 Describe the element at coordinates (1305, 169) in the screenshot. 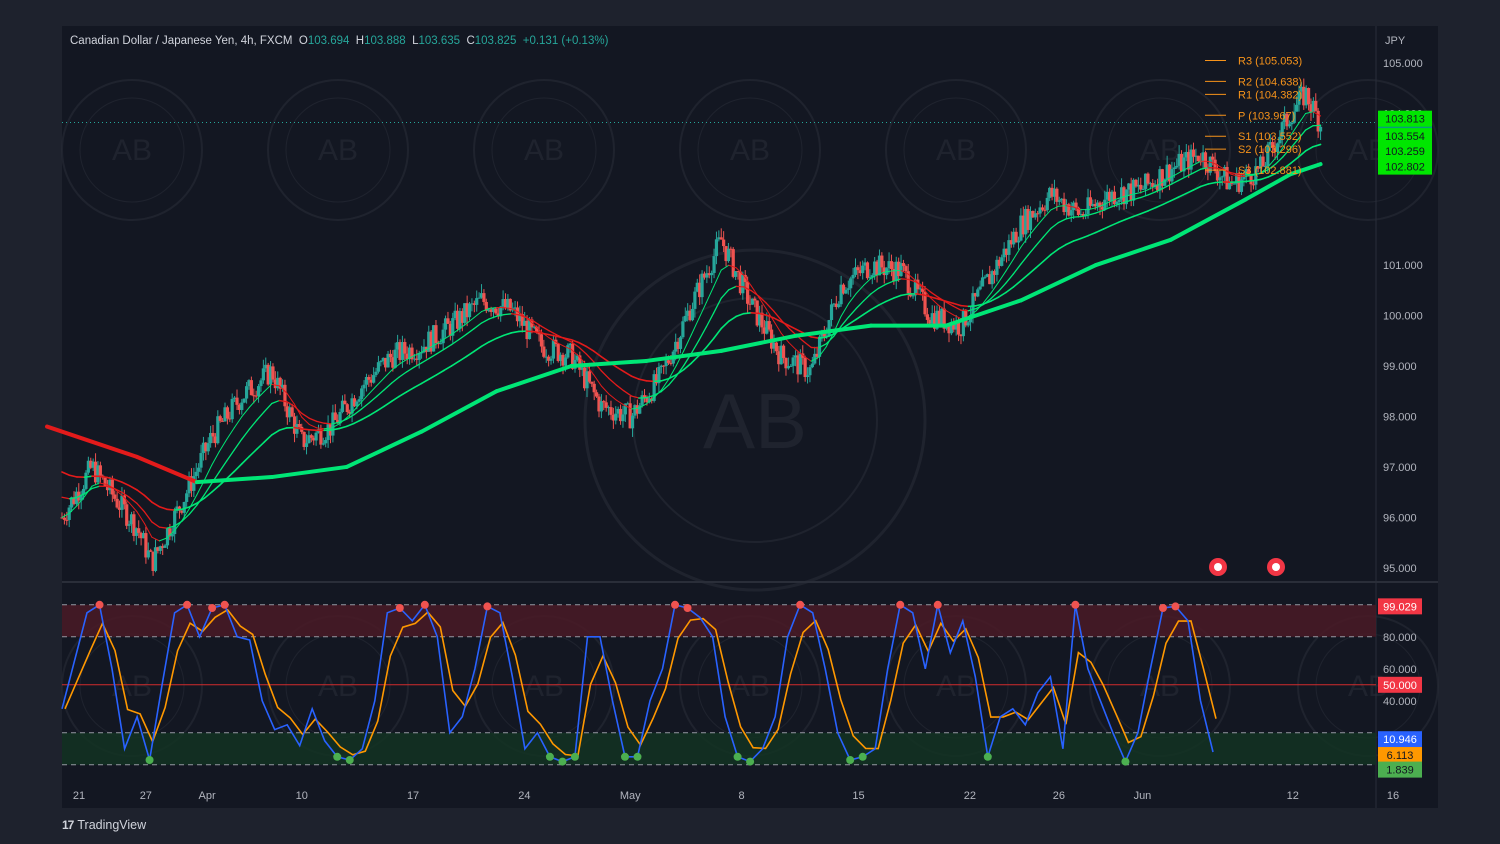

I see `ema-long-line` at that location.